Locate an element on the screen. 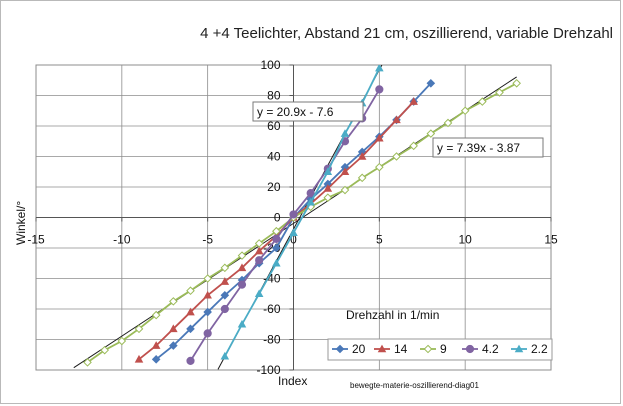 Image resolution: width=623 pixels, height=406 pixels. x-axis-label: Index is located at coordinates (292, 381).